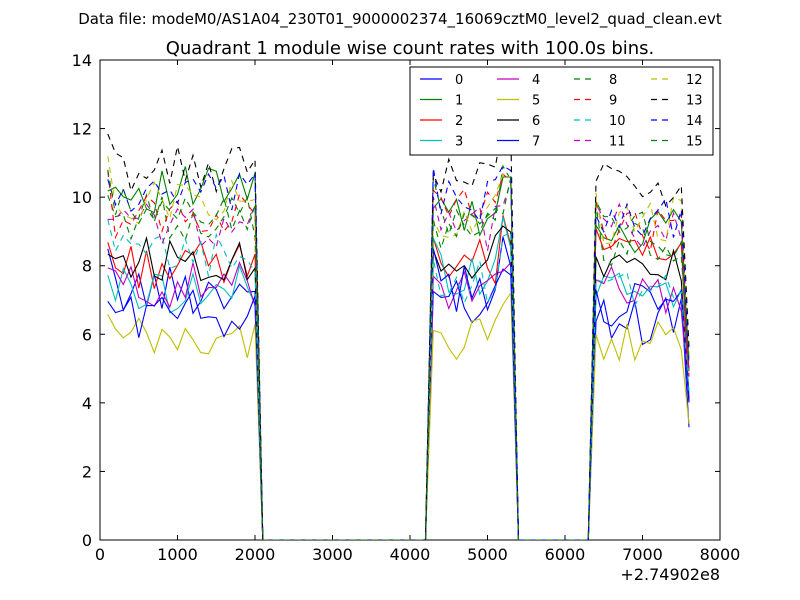 This screenshot has width=800, height=600. Describe the element at coordinates (332, 554) in the screenshot. I see `x-tick-label: 3000` at that location.